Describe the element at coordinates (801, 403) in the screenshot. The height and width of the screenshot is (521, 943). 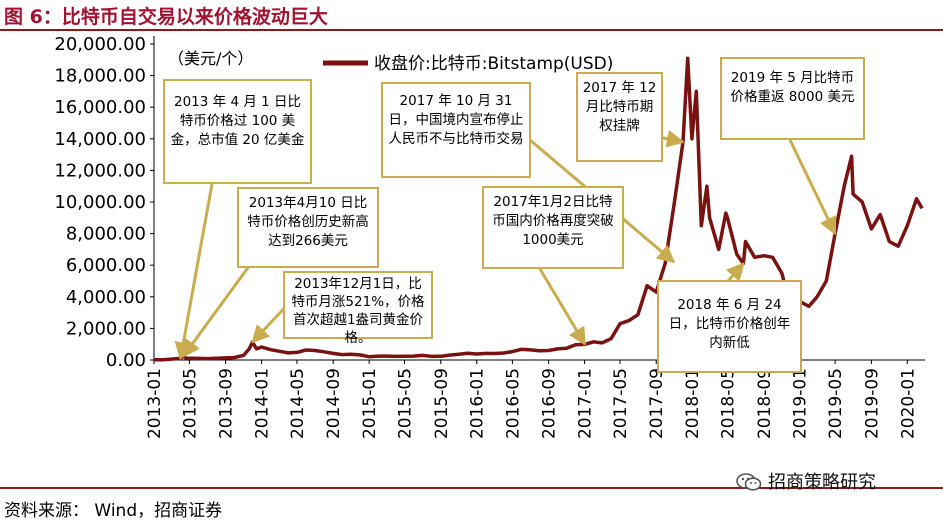
I see `x-tick-label: 2019-01` at that location.